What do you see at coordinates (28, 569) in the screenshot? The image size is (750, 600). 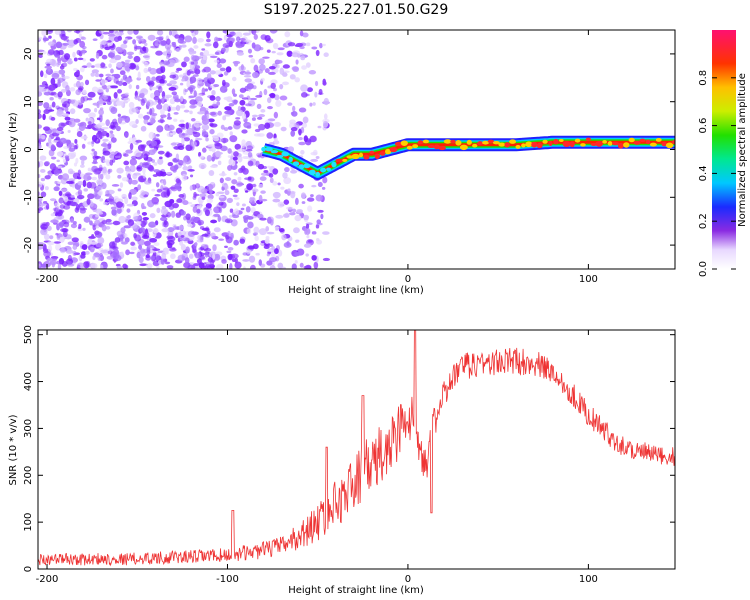 I see `snr-y-tick-label: 0` at bounding box center [28, 569].